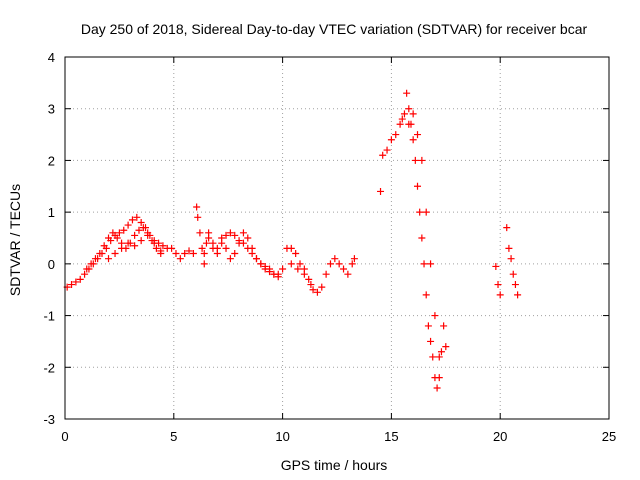 The height and width of the screenshot is (480, 640). What do you see at coordinates (51, 212) in the screenshot?
I see `y-tick-label: 1` at bounding box center [51, 212].